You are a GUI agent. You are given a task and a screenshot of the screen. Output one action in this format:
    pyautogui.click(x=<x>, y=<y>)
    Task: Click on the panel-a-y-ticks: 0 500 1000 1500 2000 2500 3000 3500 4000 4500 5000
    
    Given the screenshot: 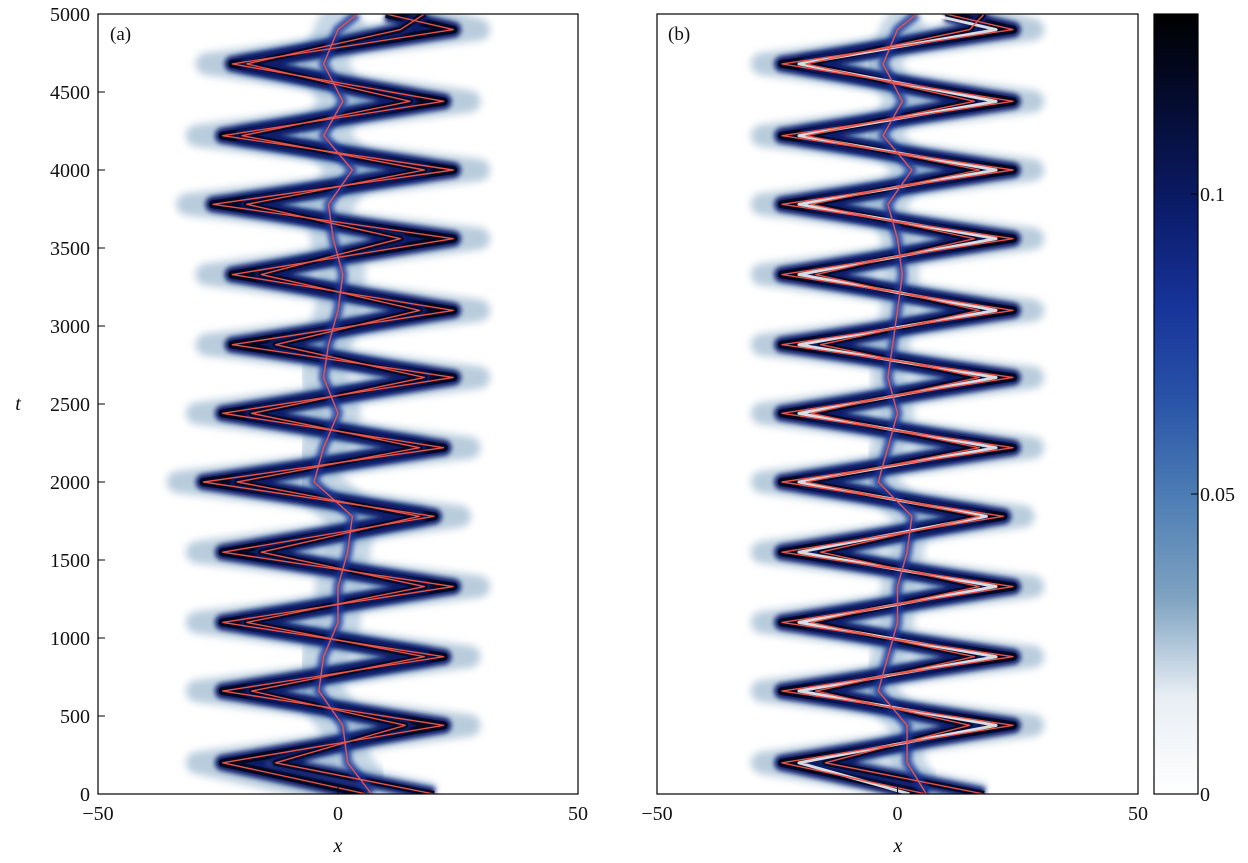 What is the action you would take?
    pyautogui.click(x=77, y=405)
    